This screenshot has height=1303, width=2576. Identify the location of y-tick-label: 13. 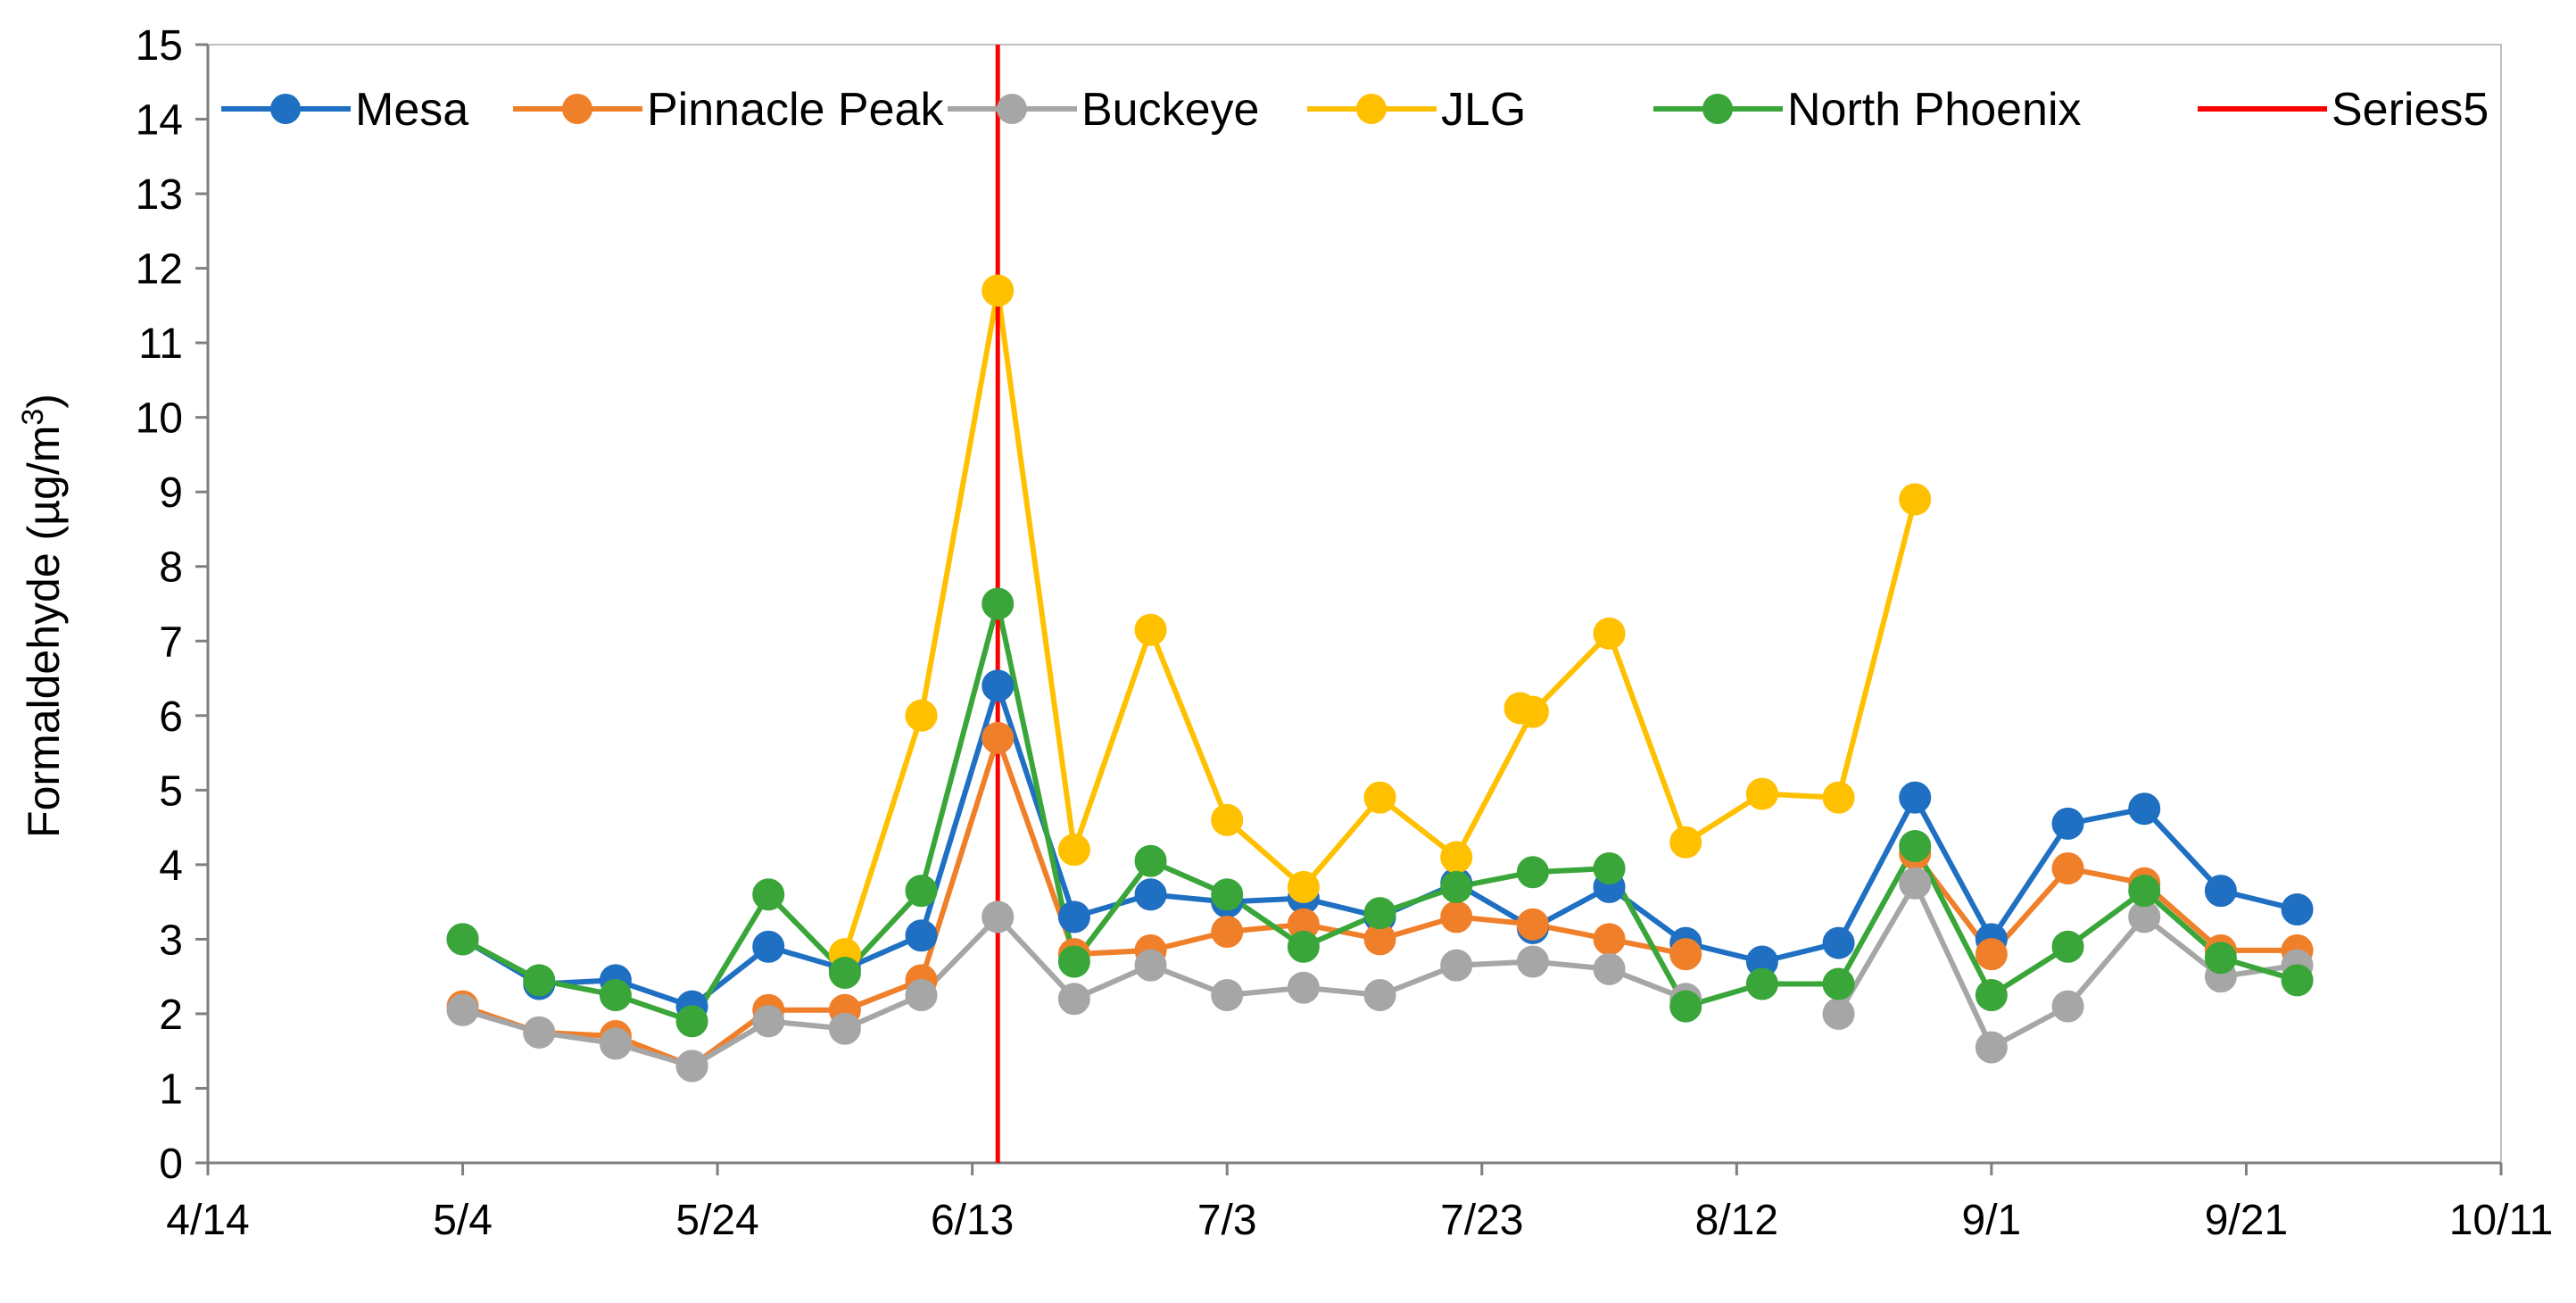
(159, 195).